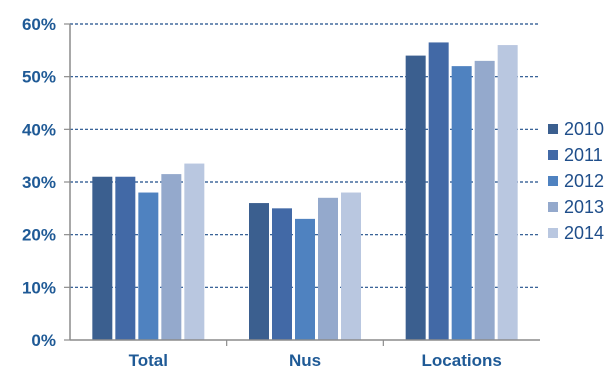  Describe the element at coordinates (553, 207) in the screenshot. I see `legend-swatch-2013` at that location.